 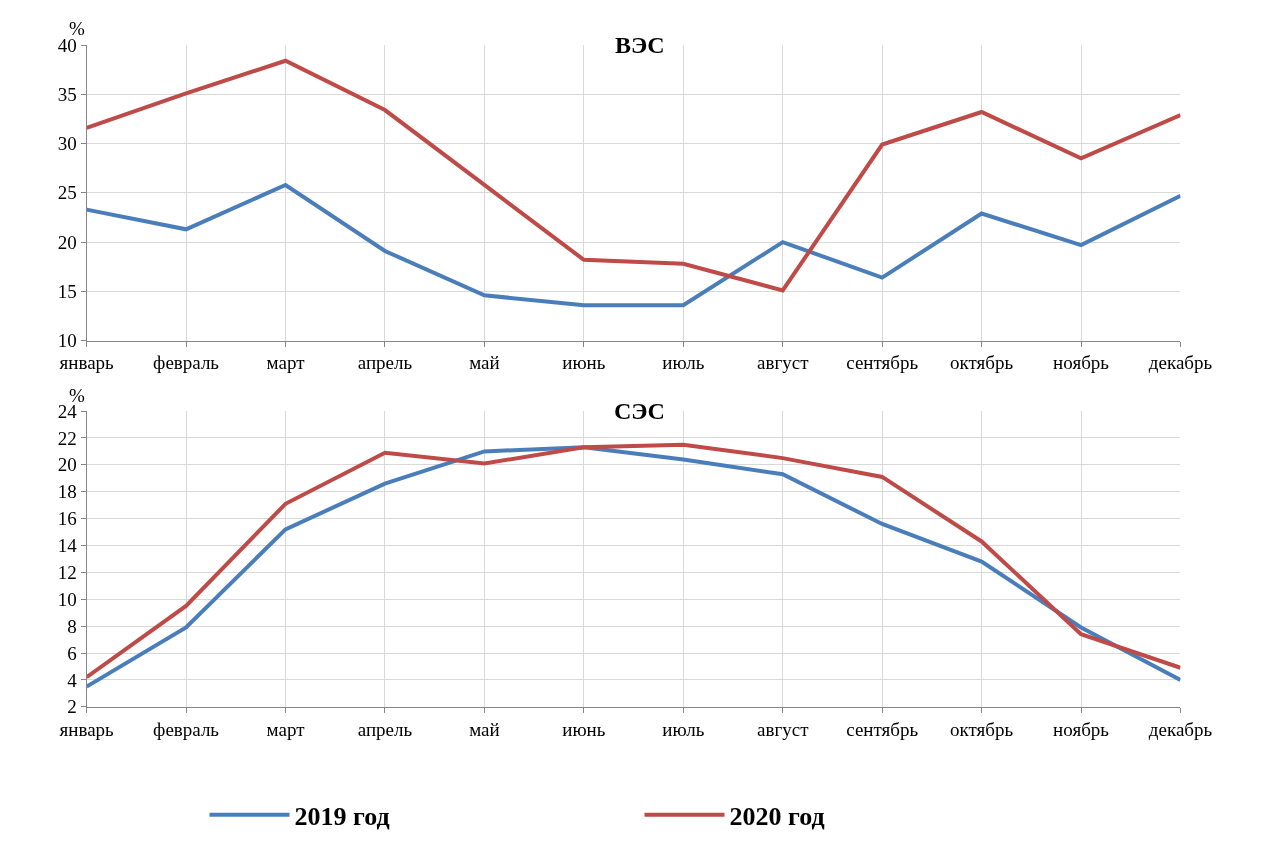 What do you see at coordinates (67, 144) in the screenshot?
I see `y-tick-label: 30` at bounding box center [67, 144].